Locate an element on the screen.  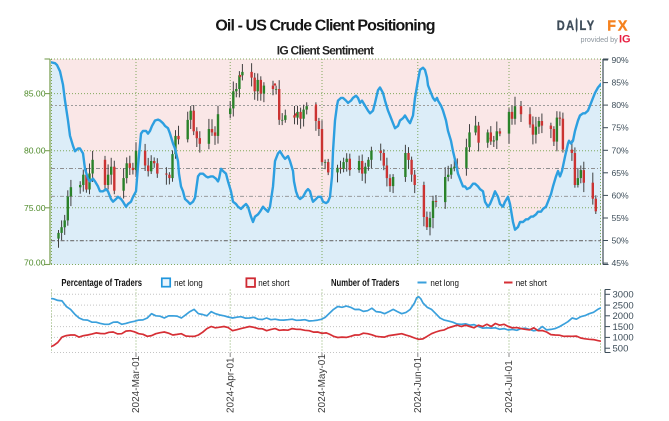
svg-text: 2024-Apr-01 is located at coordinates (230, 385).